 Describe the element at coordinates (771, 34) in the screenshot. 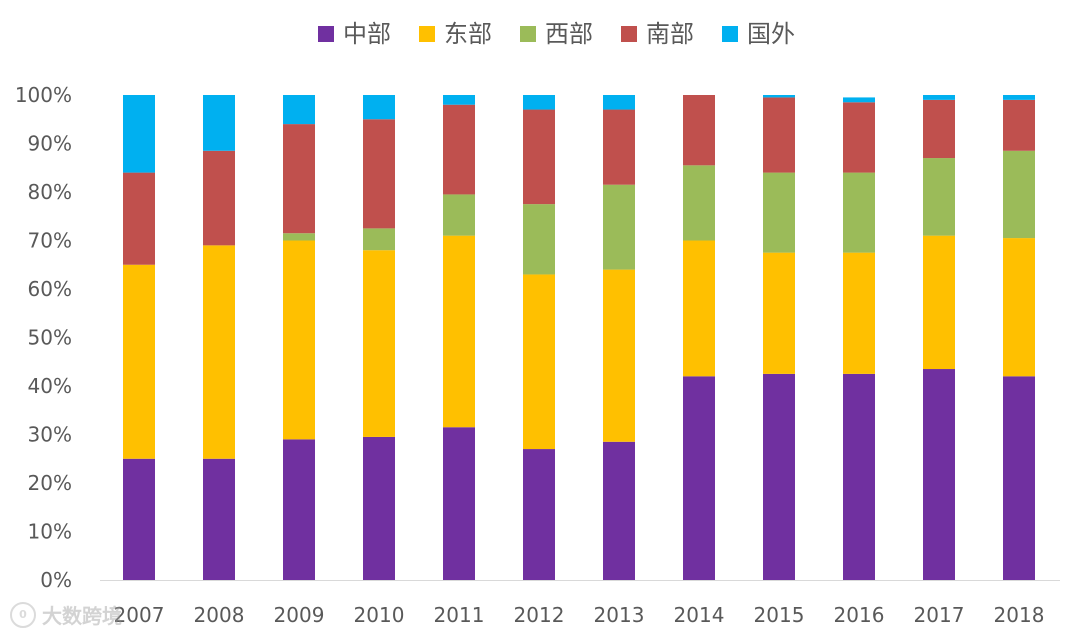

I see `legend-label: 国外` at that location.